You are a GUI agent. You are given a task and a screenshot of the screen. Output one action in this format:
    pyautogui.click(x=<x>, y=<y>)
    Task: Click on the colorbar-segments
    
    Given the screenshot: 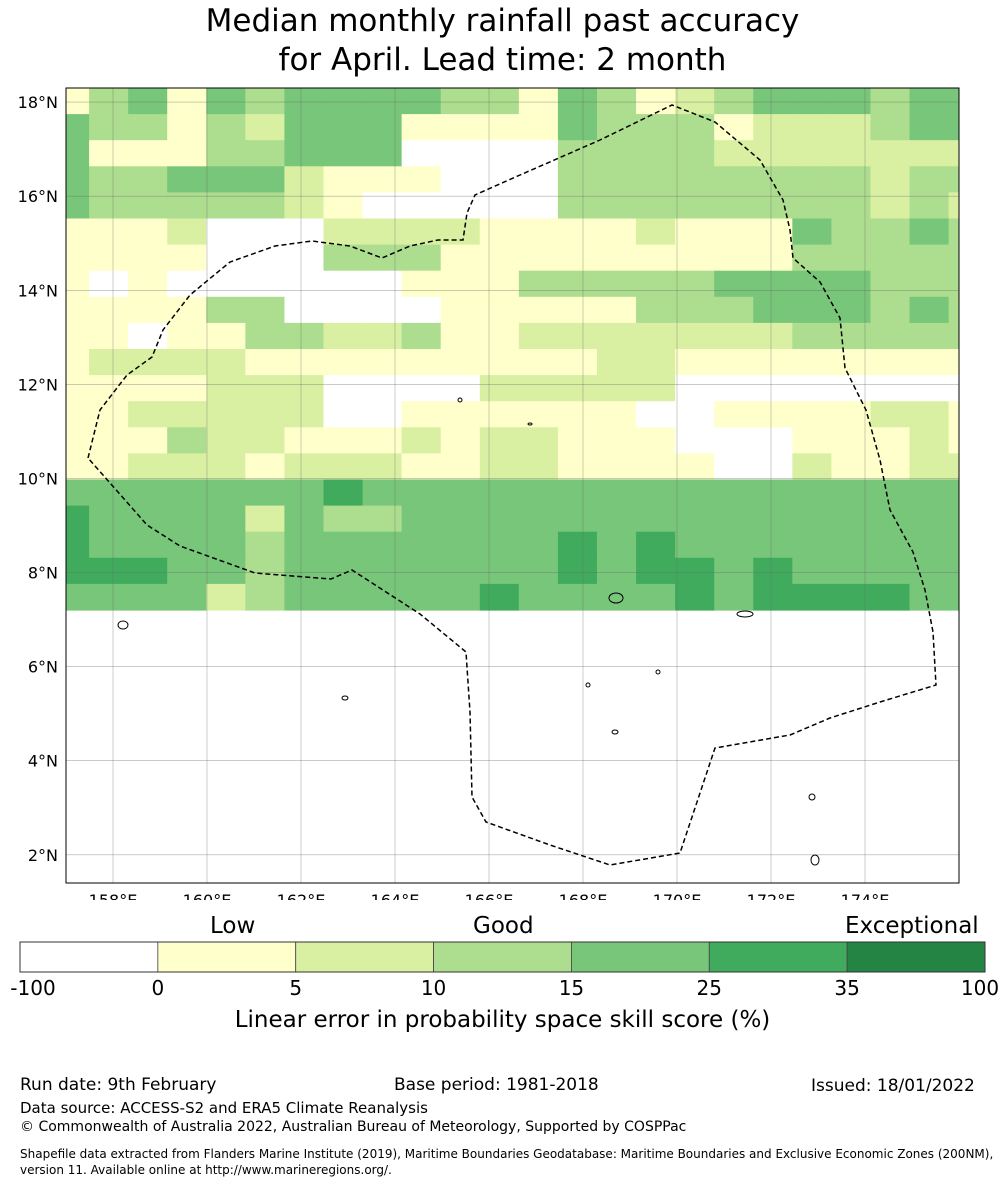 What is the action you would take?
    pyautogui.click(x=502, y=957)
    